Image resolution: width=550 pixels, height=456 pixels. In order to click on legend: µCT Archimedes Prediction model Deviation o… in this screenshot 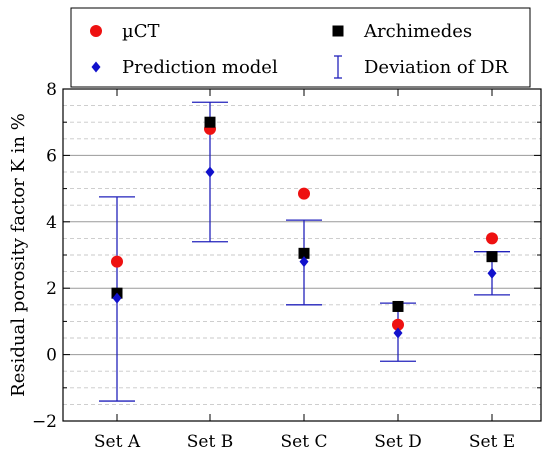, I will do `click(300, 47)`.